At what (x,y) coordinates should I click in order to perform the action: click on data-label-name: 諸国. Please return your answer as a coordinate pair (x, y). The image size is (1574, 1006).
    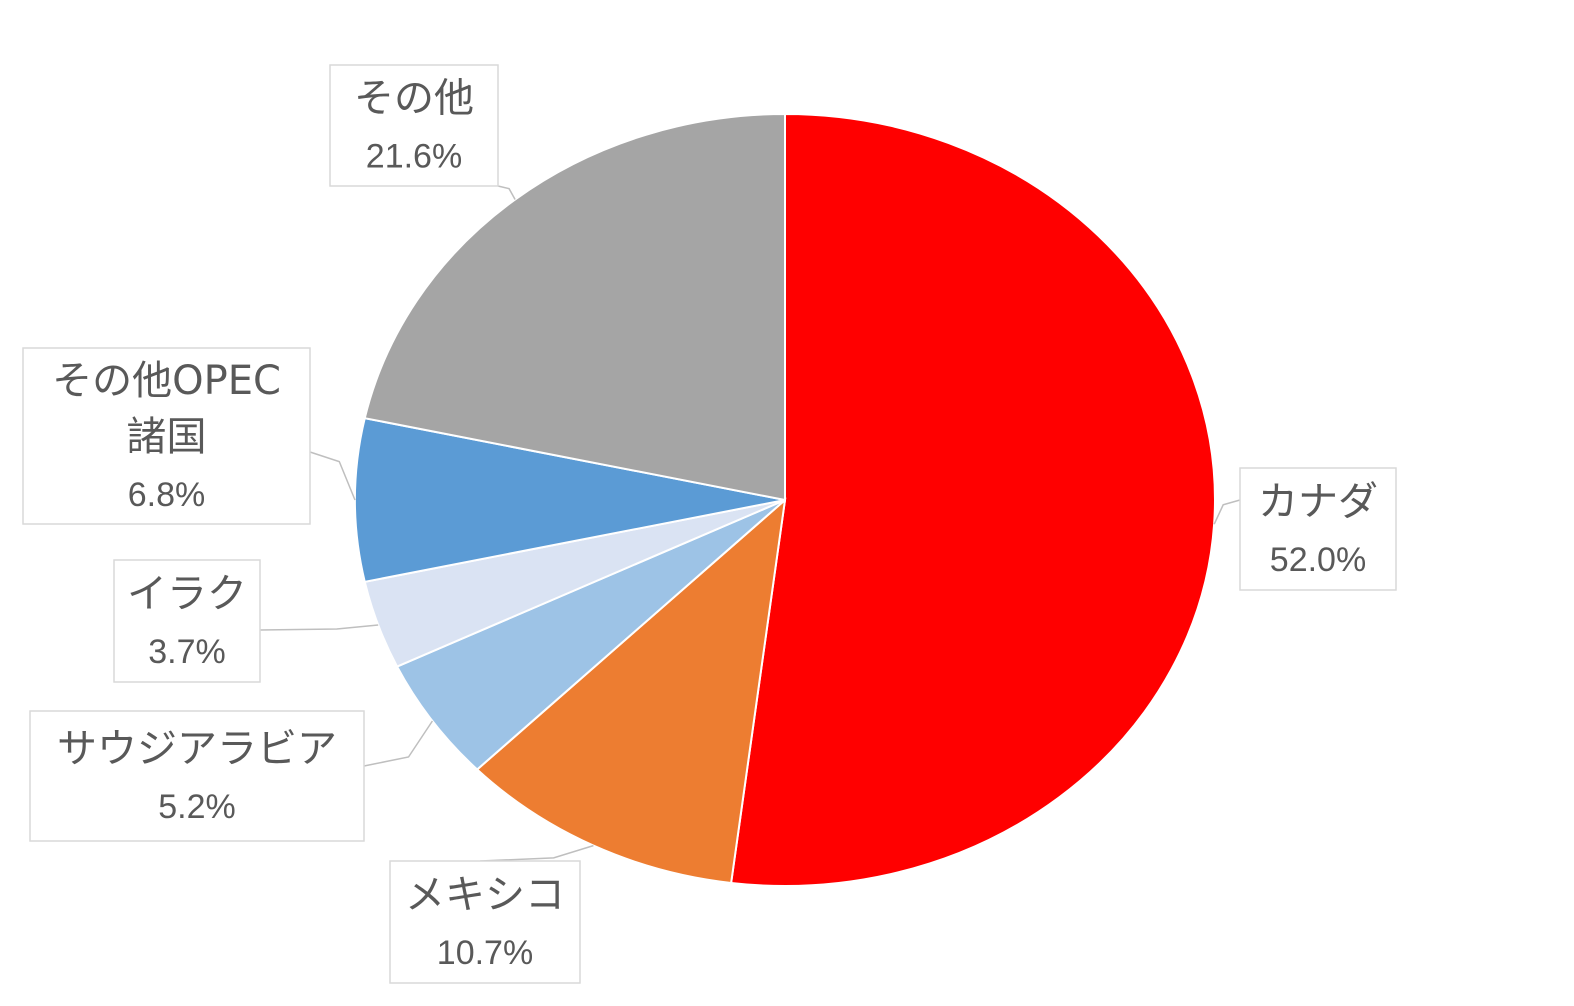
    Looking at the image, I should click on (167, 437).